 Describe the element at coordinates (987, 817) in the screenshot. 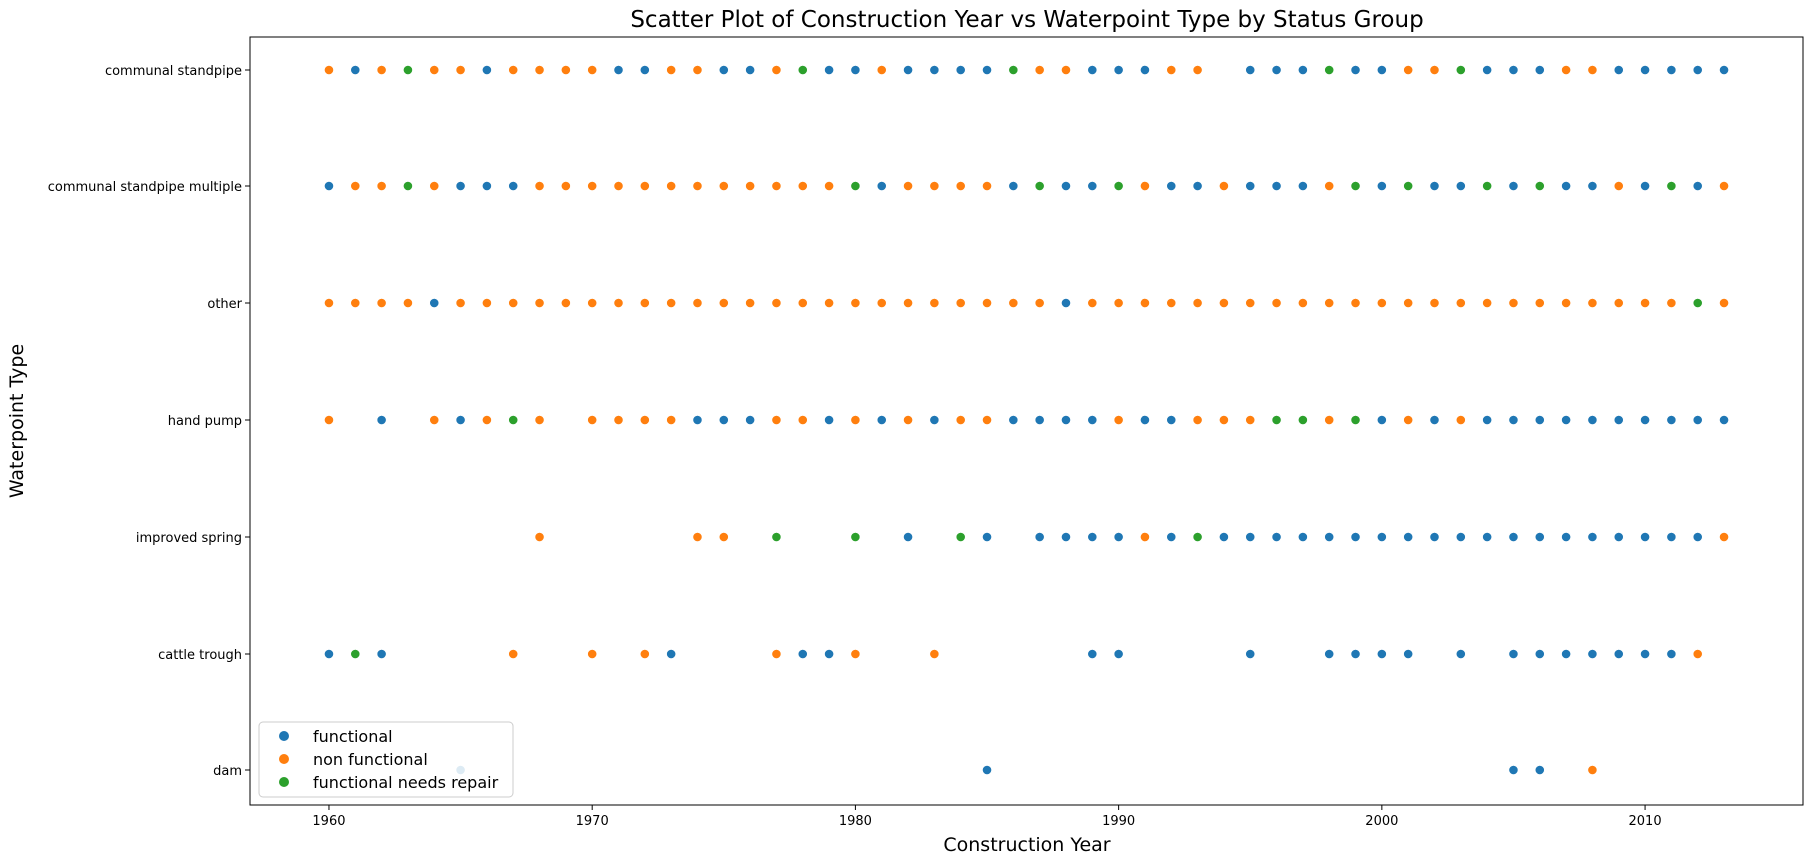

I see `x-axis: 1960 1970 1980 1990 2000 2010` at that location.